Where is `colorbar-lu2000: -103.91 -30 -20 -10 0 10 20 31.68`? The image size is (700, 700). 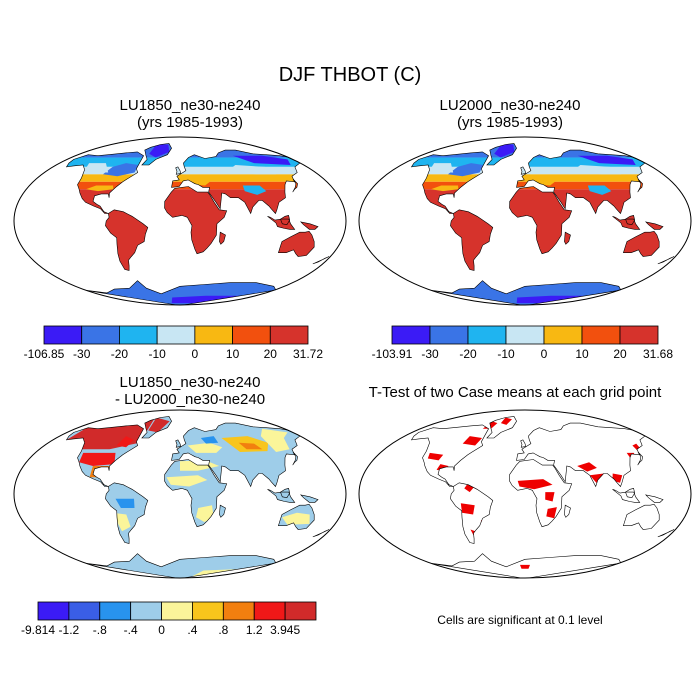 colorbar-lu2000: -103.91 -30 -20 -10 0 10 20 31.68 is located at coordinates (522, 343).